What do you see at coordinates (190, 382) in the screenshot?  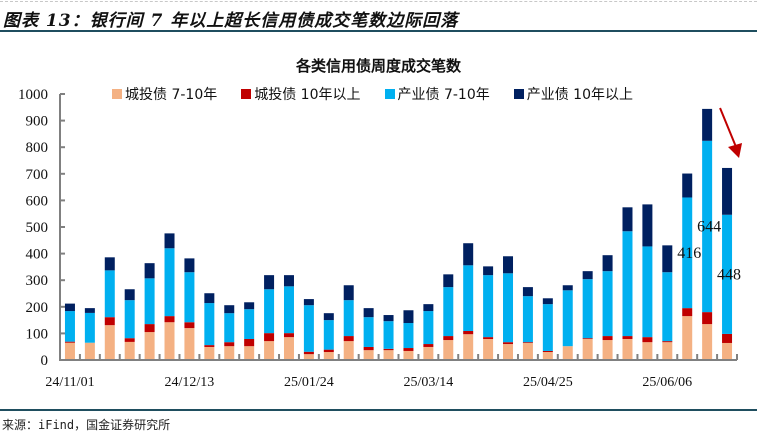 I see `x-tick-label: 24/12/13` at bounding box center [190, 382].